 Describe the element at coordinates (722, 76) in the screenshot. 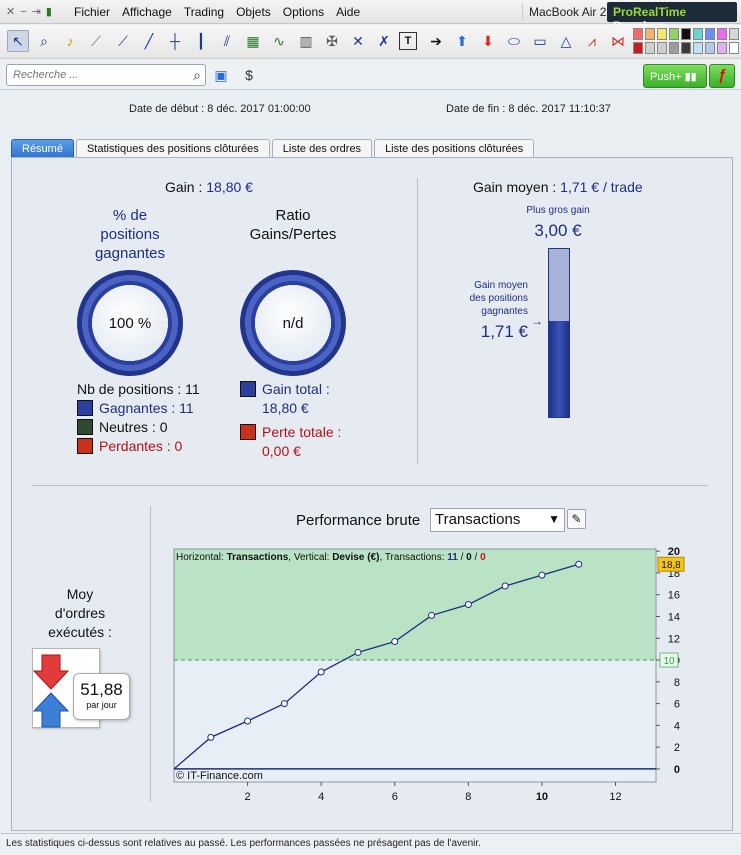

I see `formula-button: ƒ` at that location.